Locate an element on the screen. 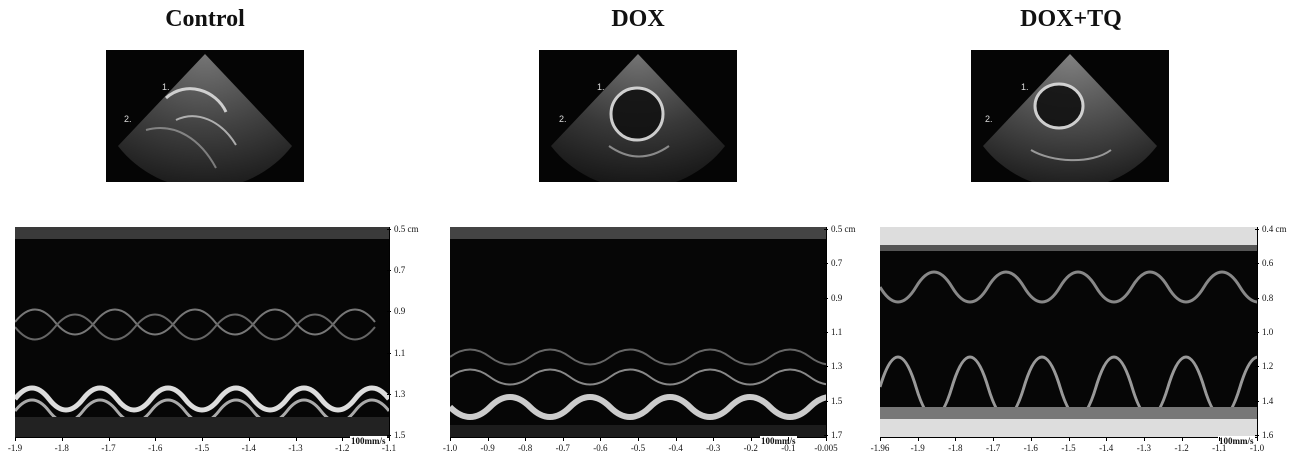 The height and width of the screenshot is (456, 1289). echo-image-dox-tq: 1. 2. is located at coordinates (1070, 116).